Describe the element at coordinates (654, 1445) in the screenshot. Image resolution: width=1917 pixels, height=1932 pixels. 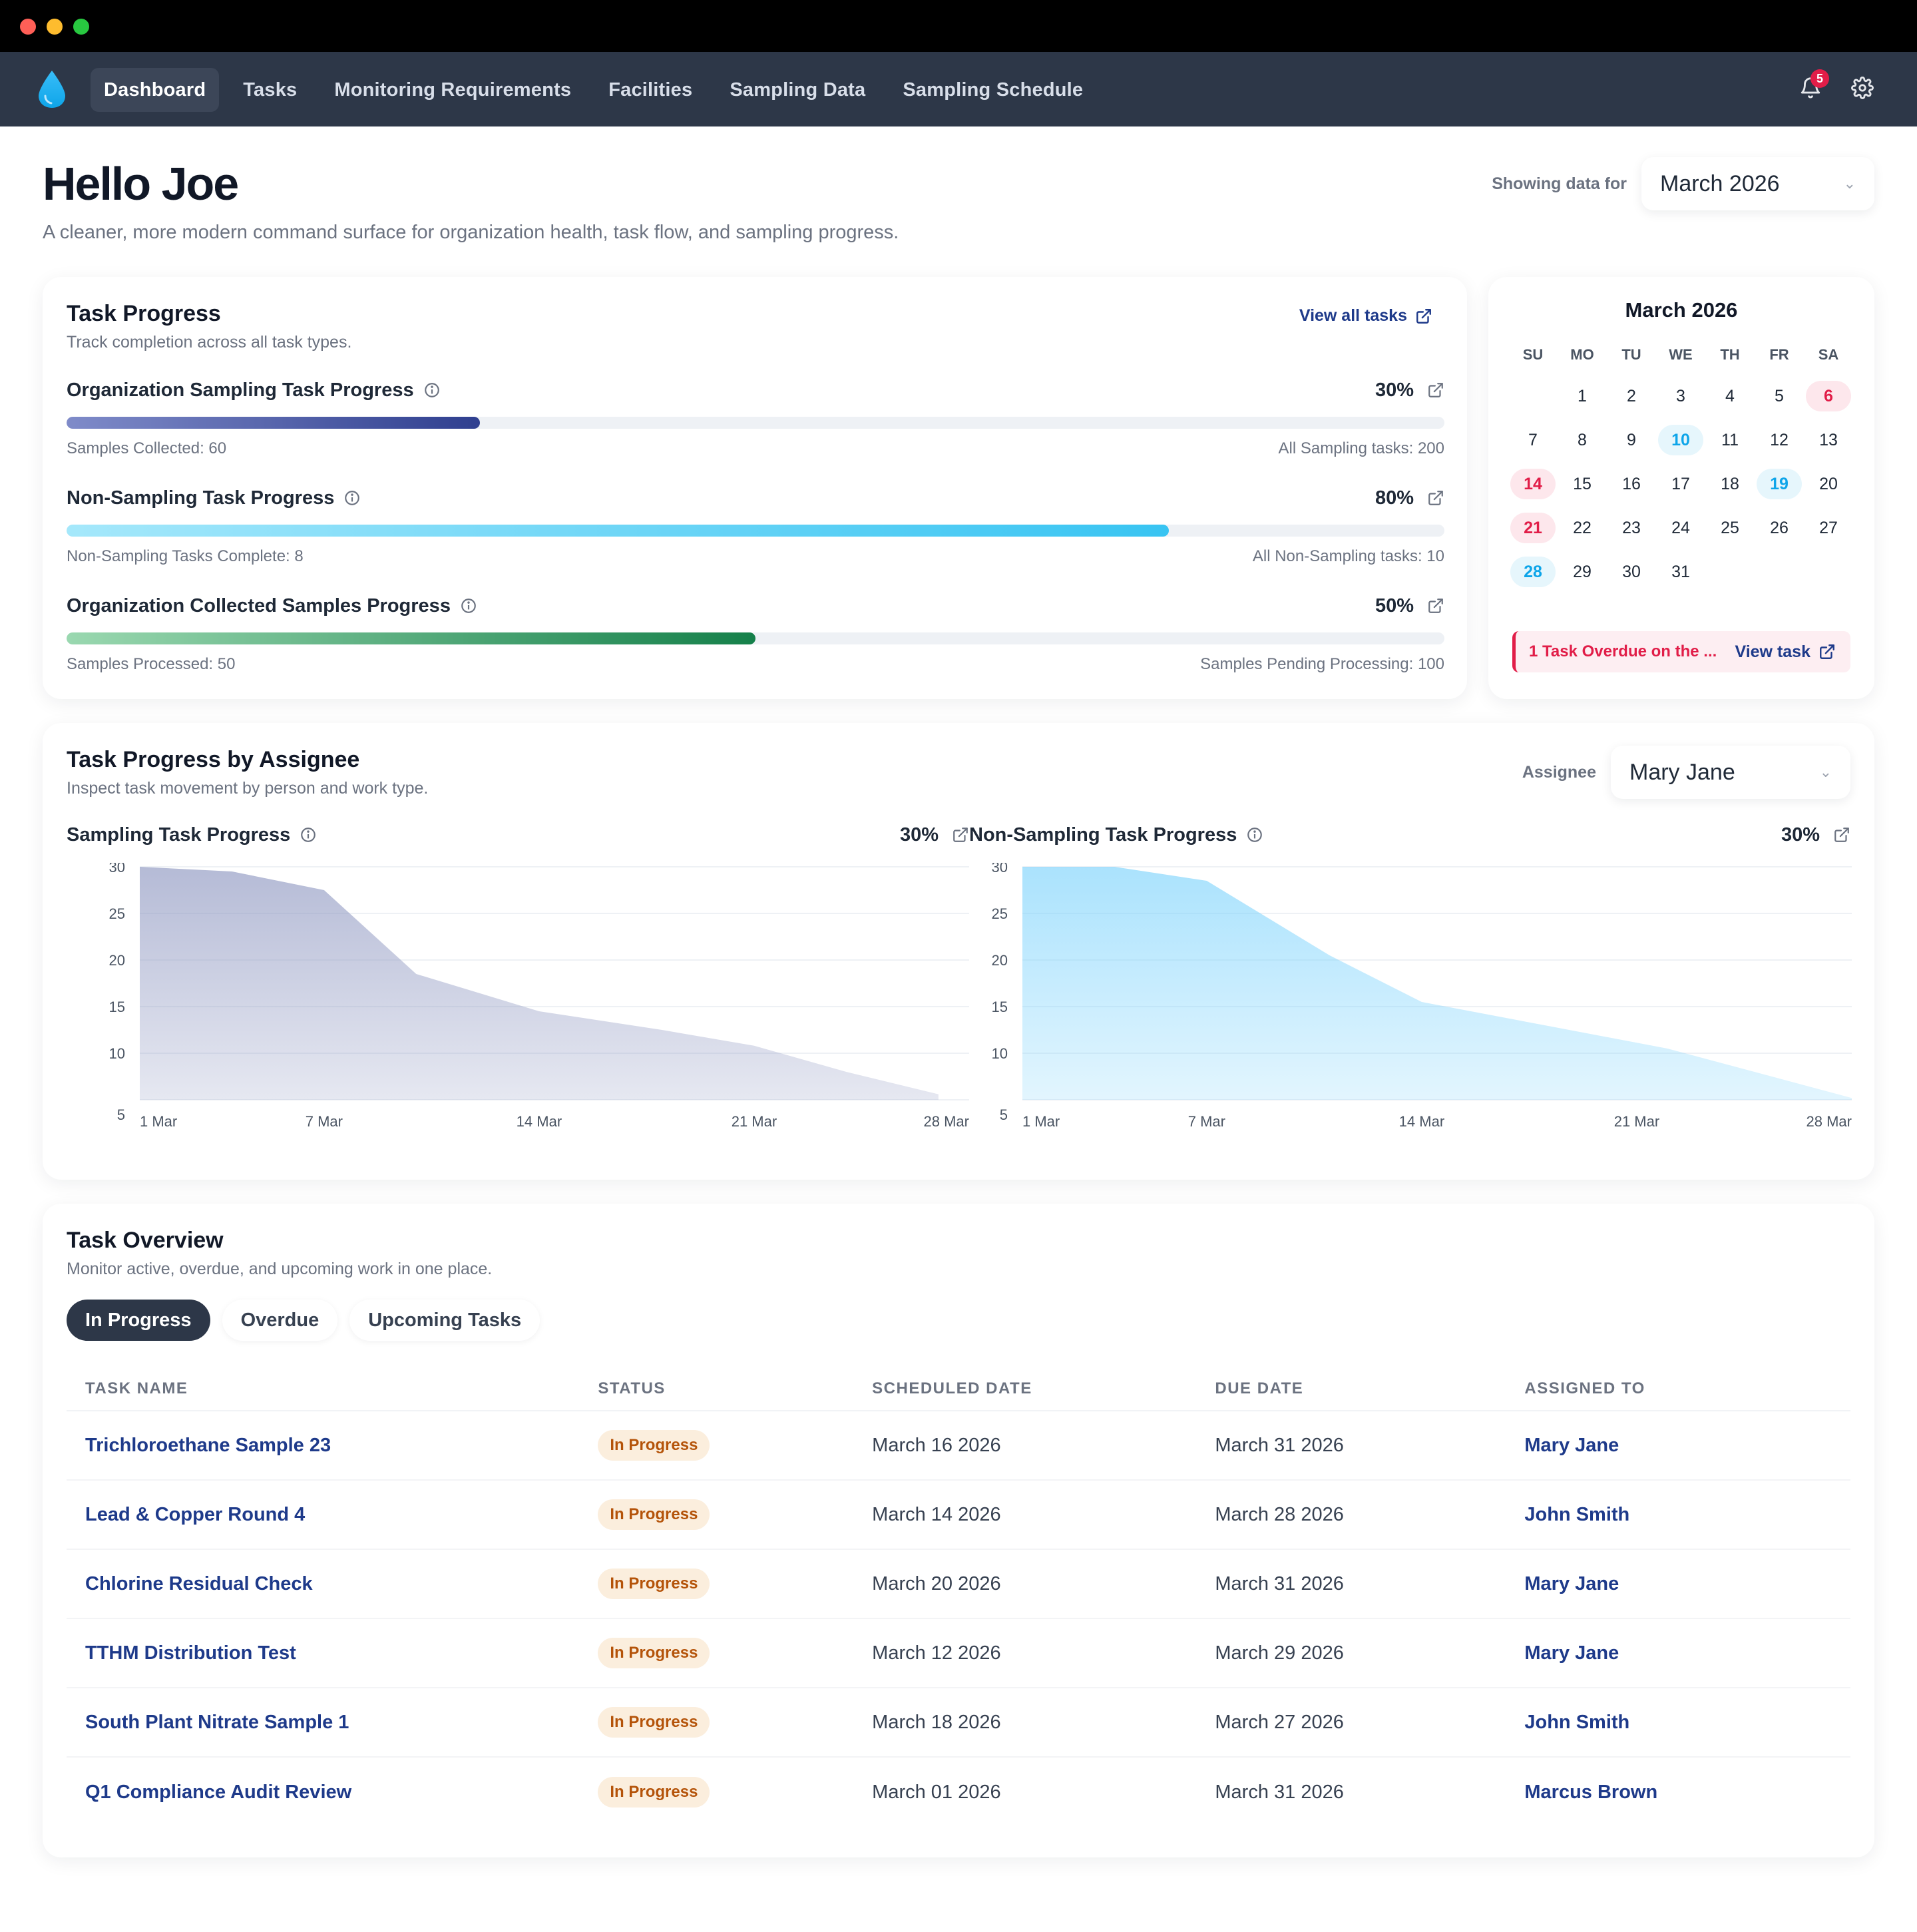
I see `status-badge: In Progress` at that location.